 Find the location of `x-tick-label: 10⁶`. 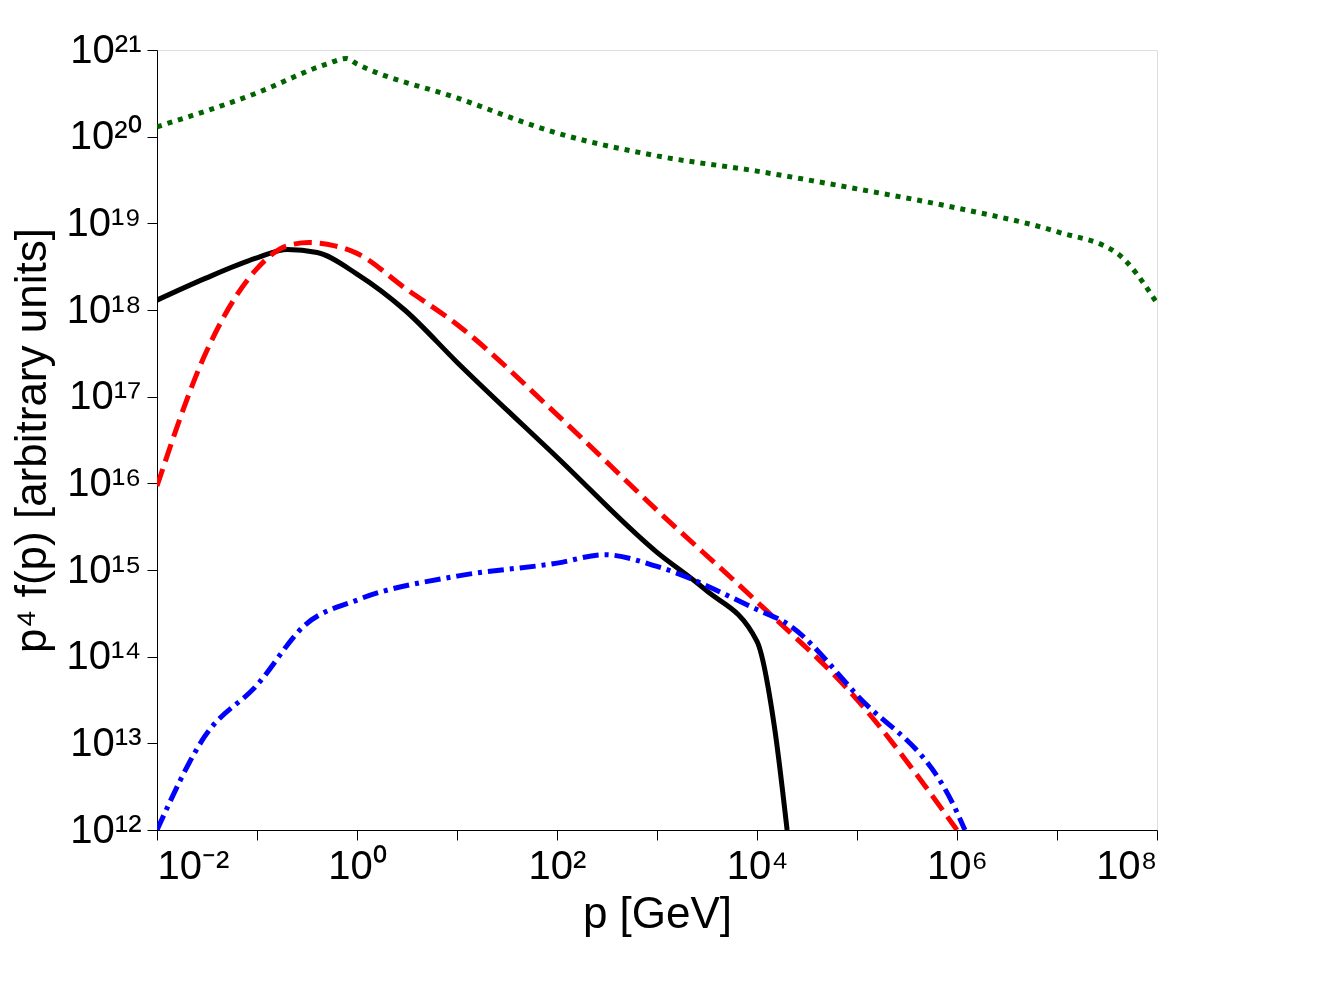

x-tick-label: 10⁶ is located at coordinates (957, 864).